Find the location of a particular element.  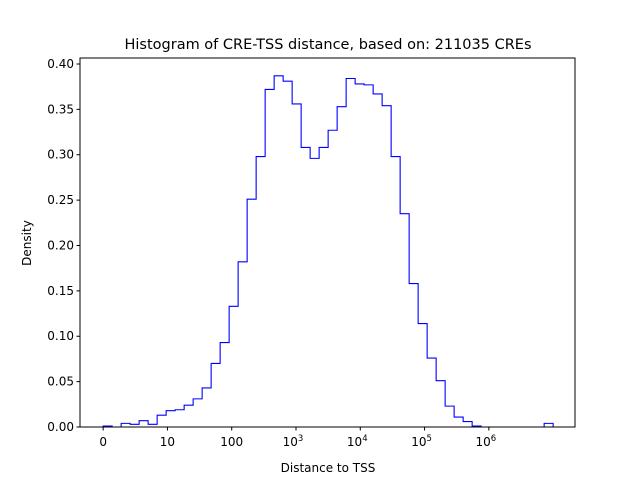

y-tick-label: 0.30 is located at coordinates (60, 155).